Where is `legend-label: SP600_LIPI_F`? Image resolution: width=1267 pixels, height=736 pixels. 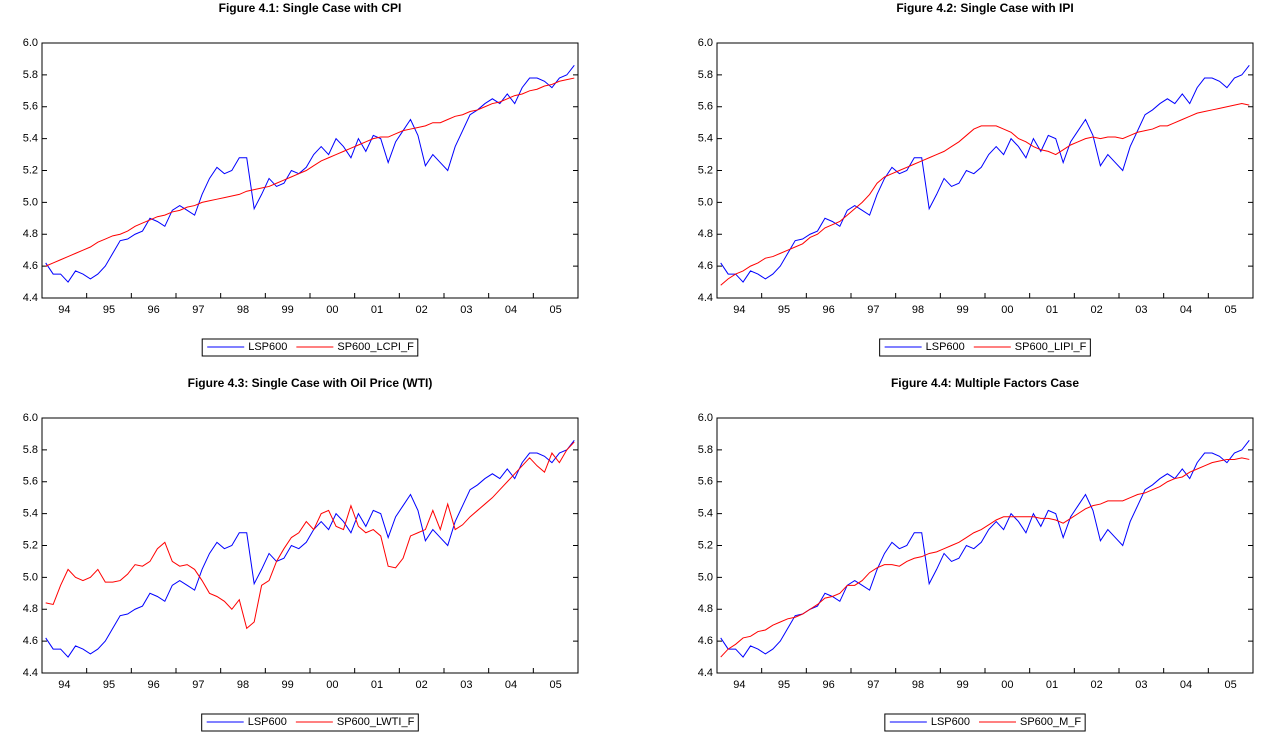
legend-label: SP600_LIPI_F is located at coordinates (1051, 347).